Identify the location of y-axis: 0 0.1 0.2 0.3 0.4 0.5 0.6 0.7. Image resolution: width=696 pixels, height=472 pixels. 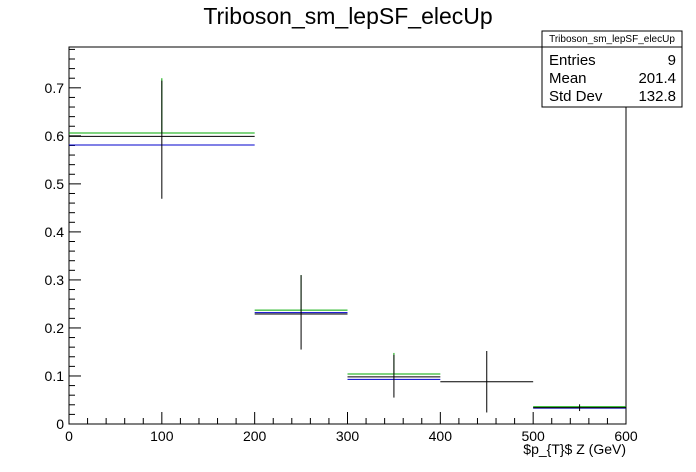
(63, 240).